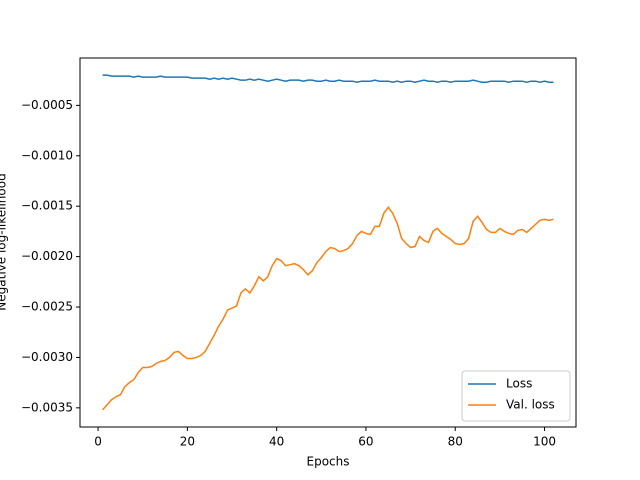 The width and height of the screenshot is (640, 480). Describe the element at coordinates (47, 105) in the screenshot. I see `y-tick-label: −0.0005` at that location.